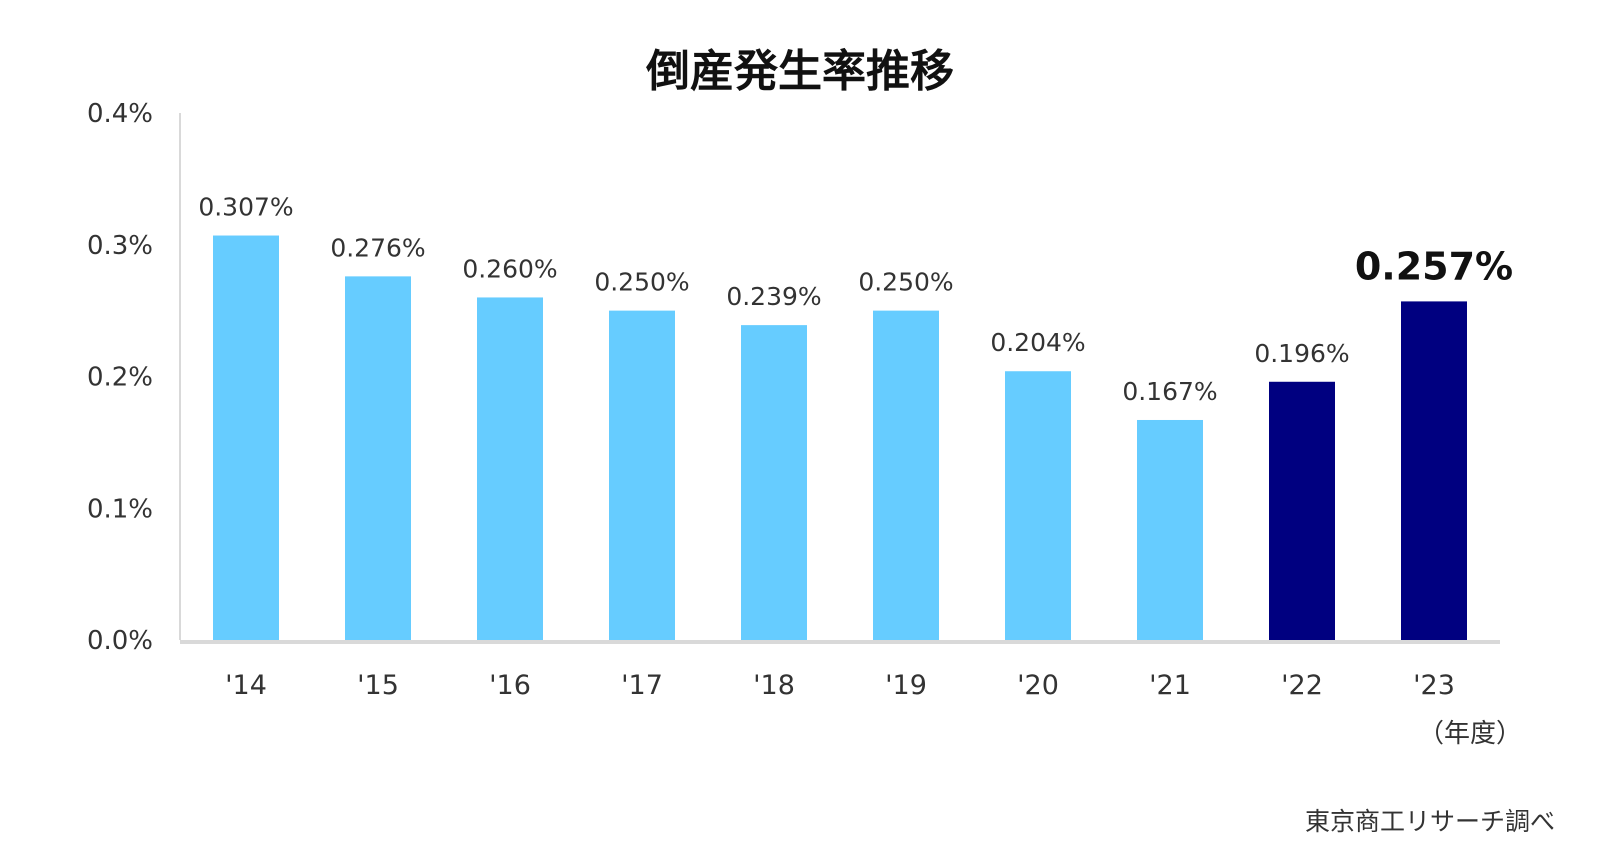 The width and height of the screenshot is (1600, 862). Describe the element at coordinates (510, 685) in the screenshot. I see `x-tick-label: '16` at that location.